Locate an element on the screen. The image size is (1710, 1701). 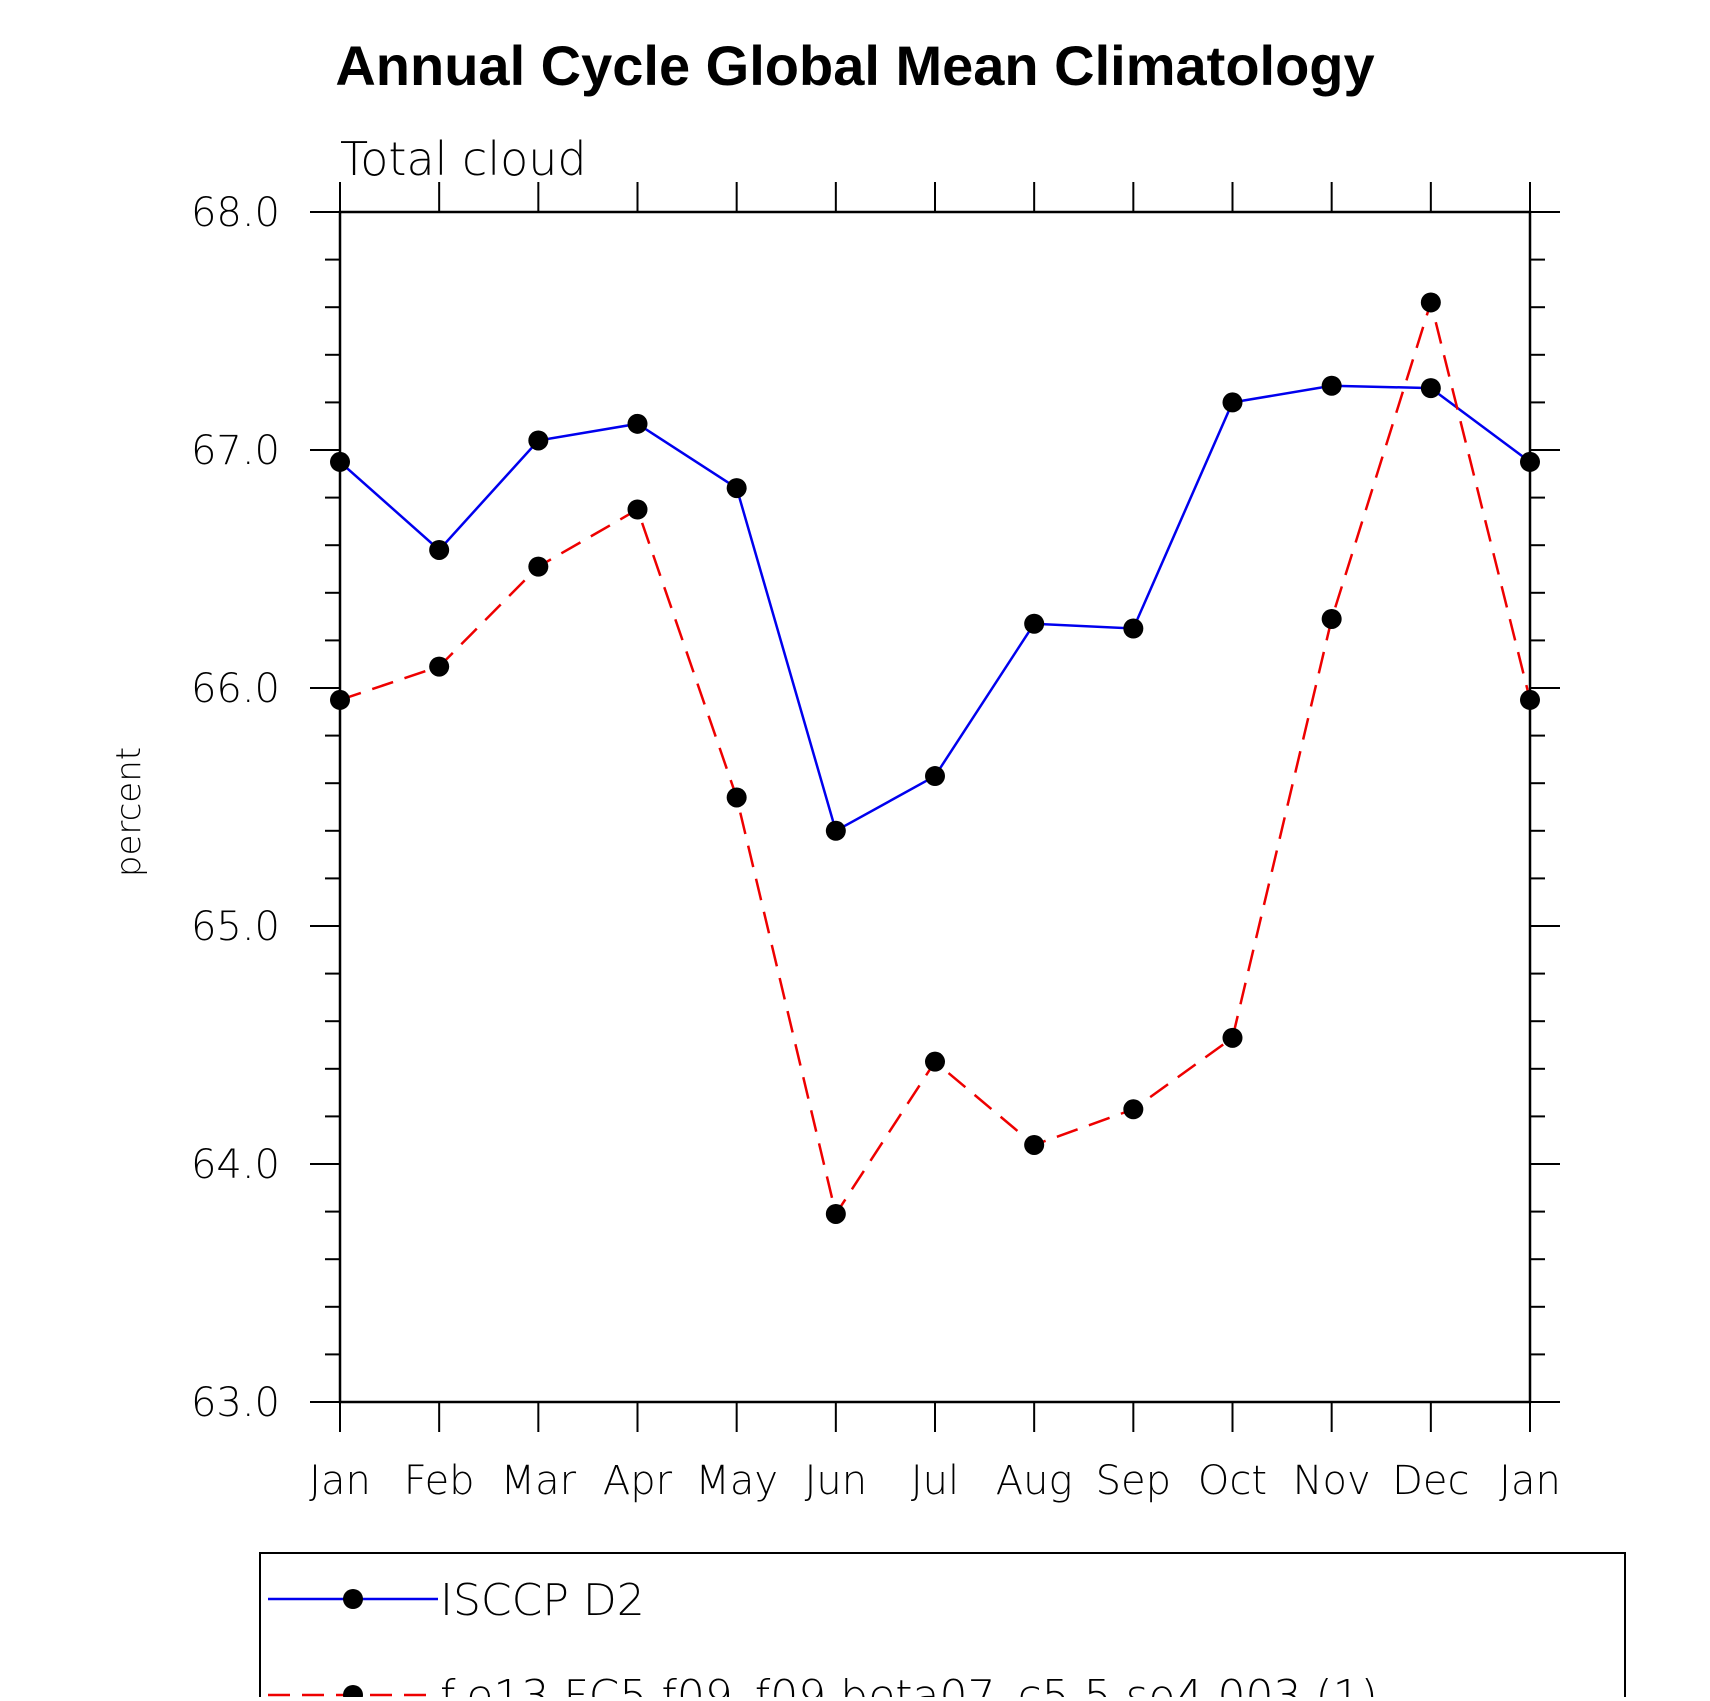
y-tick-label: 63.0 is located at coordinates (235, 1403).